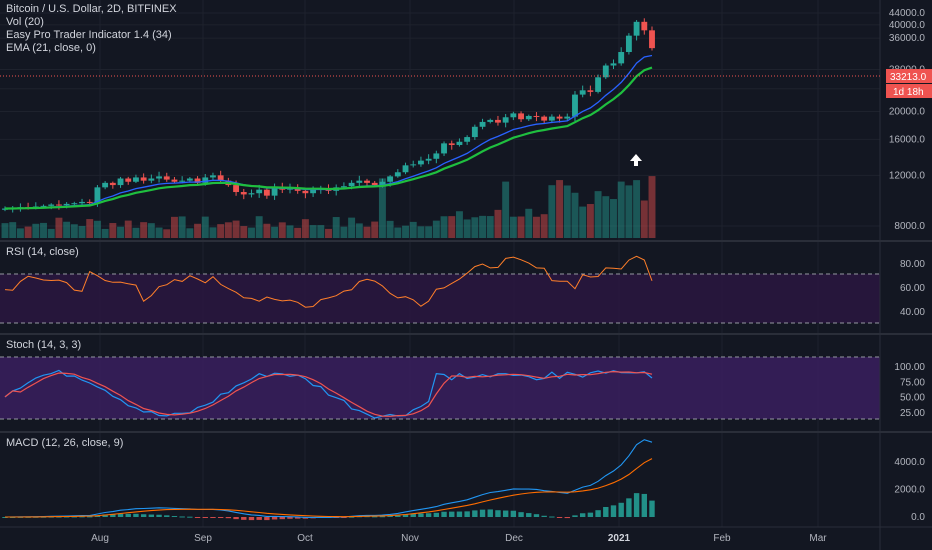 The image size is (932, 550). Describe the element at coordinates (818, 538) in the screenshot. I see `time-axis-label: Mar` at that location.